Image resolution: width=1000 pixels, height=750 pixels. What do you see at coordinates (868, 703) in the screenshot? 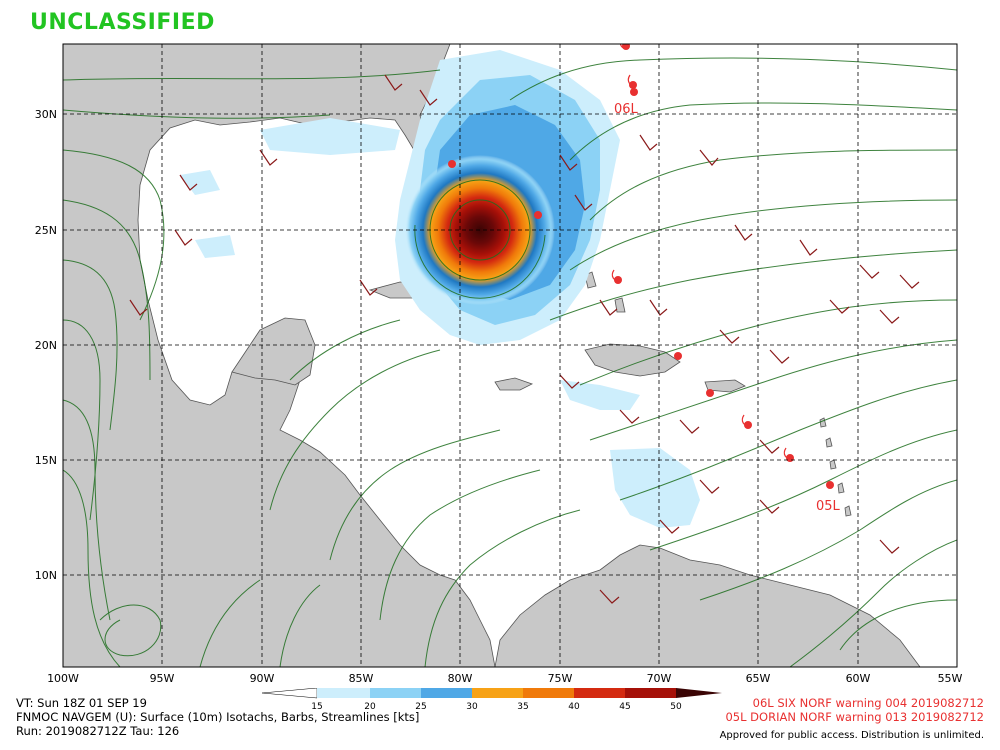
I see `warning-06l: 06L SIX NORF warning 004 2019082712` at bounding box center [868, 703].